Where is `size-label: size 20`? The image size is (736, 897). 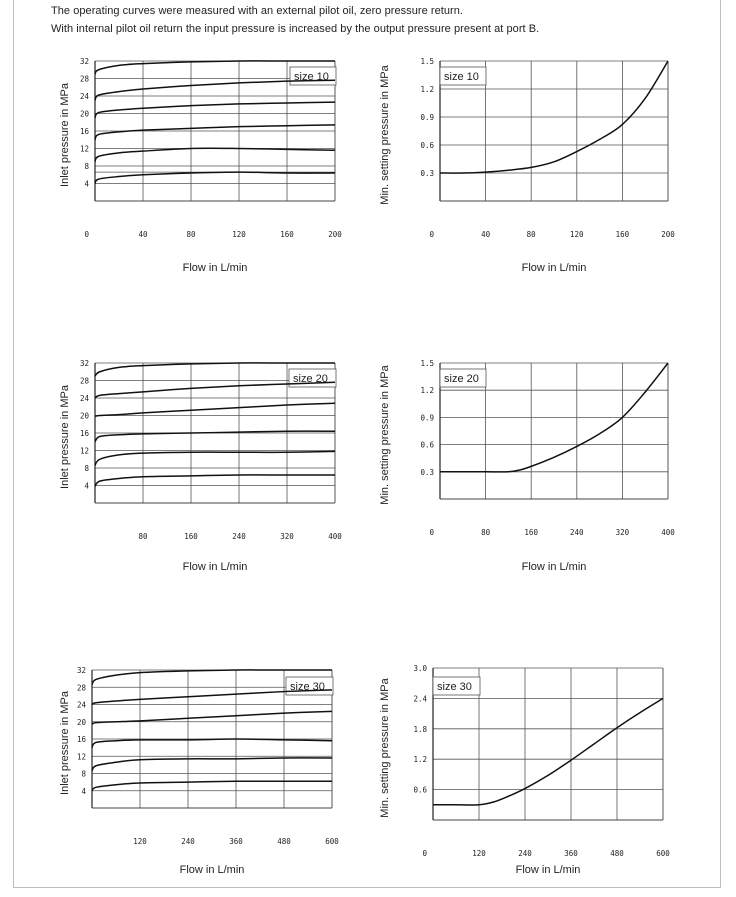 size-label: size 20 is located at coordinates (461, 379).